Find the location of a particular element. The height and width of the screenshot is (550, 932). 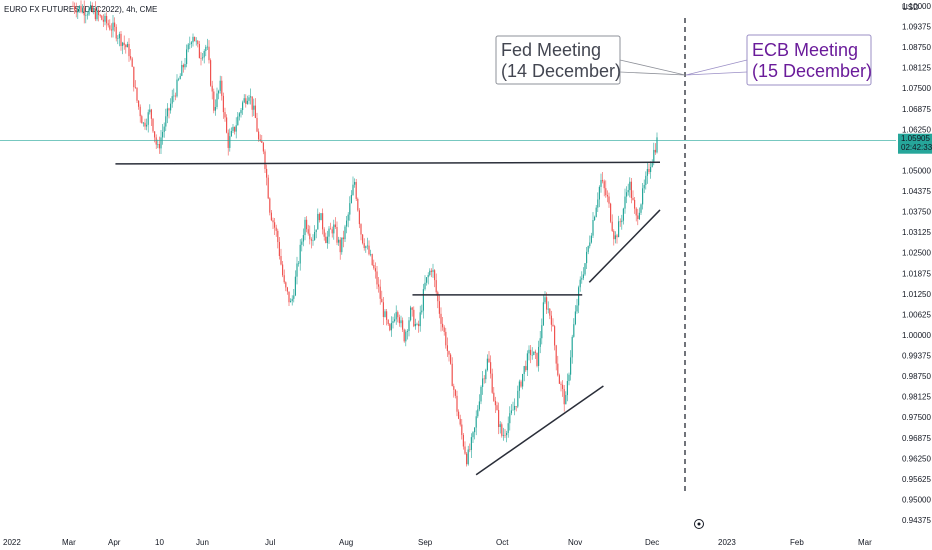

ecb-meeting-callout: ECB Meeting (15 December) is located at coordinates (778, 60).